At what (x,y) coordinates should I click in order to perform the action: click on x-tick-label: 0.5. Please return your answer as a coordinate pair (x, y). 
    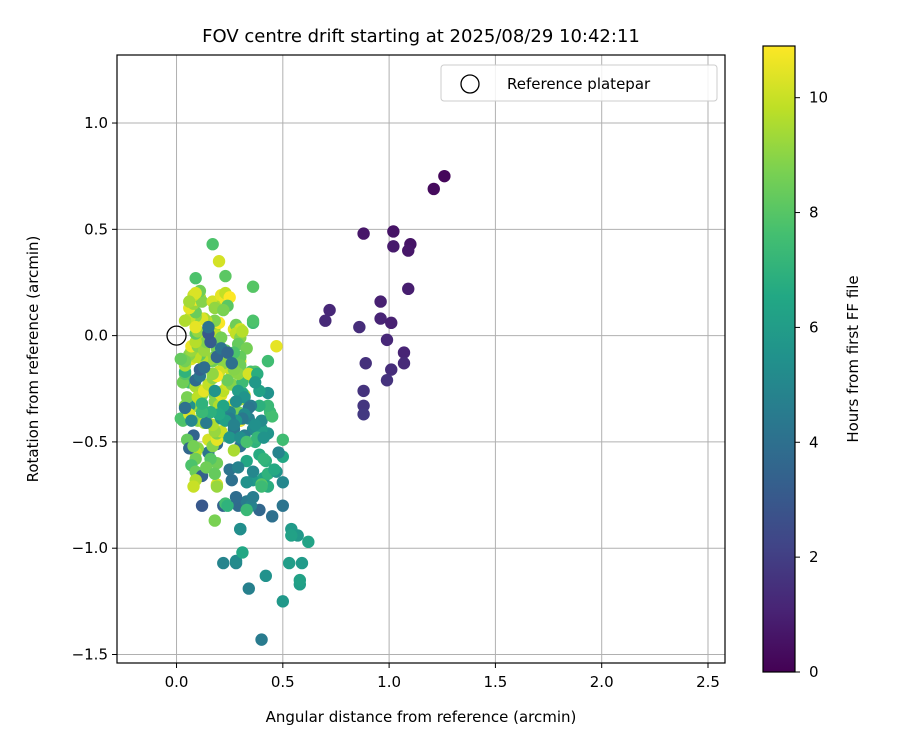
    Looking at the image, I should click on (283, 682).